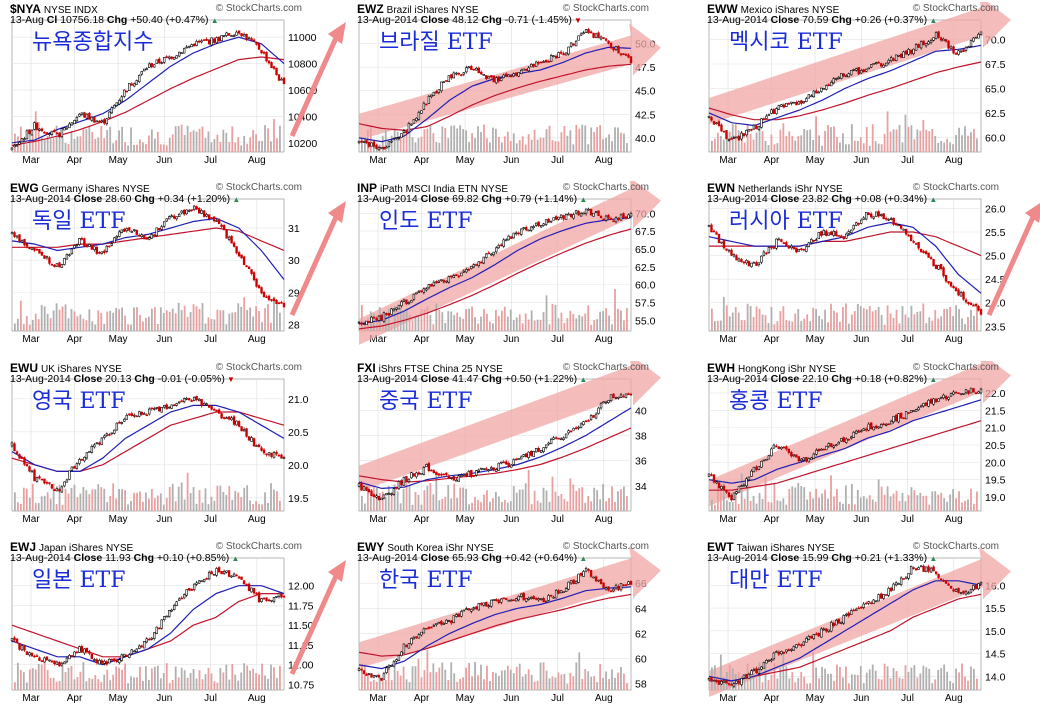  Describe the element at coordinates (605, 367) in the screenshot. I see `watermark: © StockCharts.com` at that location.